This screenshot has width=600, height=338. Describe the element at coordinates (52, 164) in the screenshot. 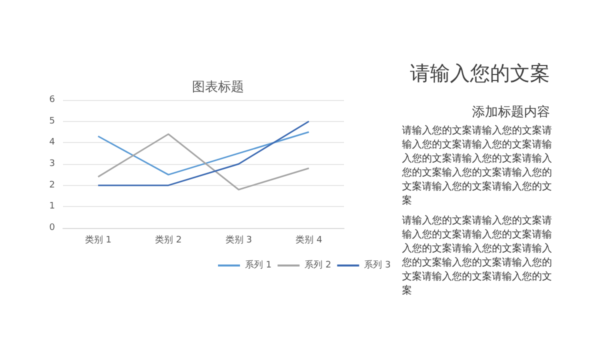

I see `y-tick-label: 3` at that location.